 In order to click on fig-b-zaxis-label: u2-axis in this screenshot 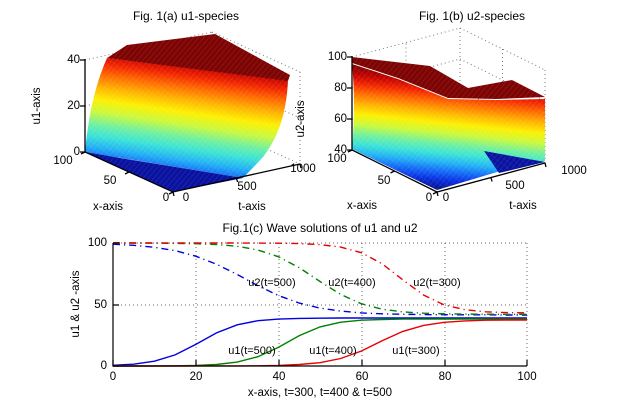, I will do `click(301, 119)`.